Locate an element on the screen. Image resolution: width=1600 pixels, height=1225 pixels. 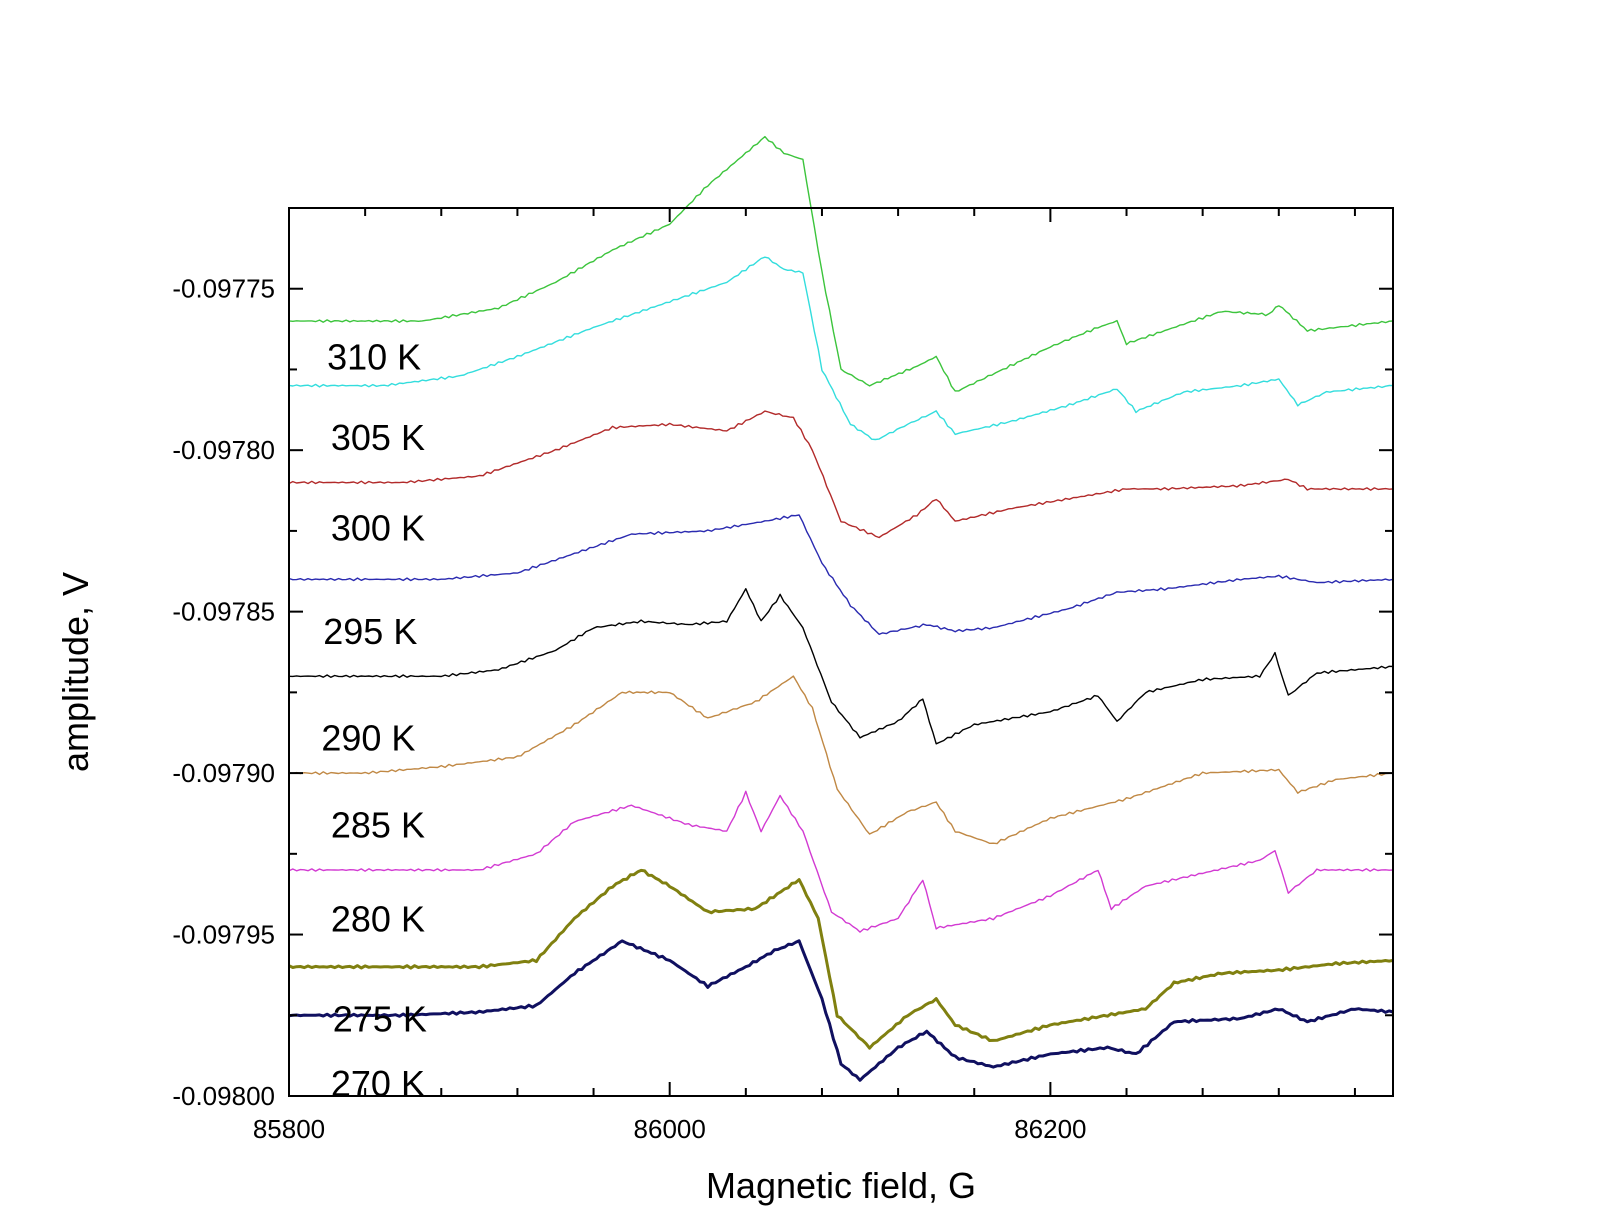
x-axis-title: Magnetic field, G is located at coordinates (841, 1185).